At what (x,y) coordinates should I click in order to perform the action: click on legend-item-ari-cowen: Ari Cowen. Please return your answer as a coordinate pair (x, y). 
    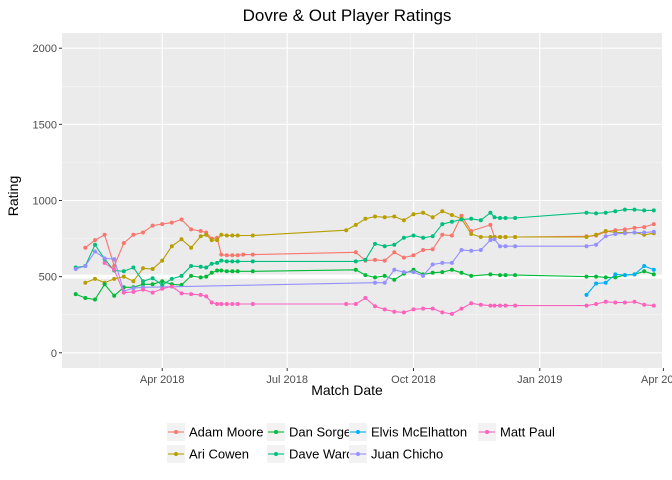
    Looking at the image, I should click on (208, 454).